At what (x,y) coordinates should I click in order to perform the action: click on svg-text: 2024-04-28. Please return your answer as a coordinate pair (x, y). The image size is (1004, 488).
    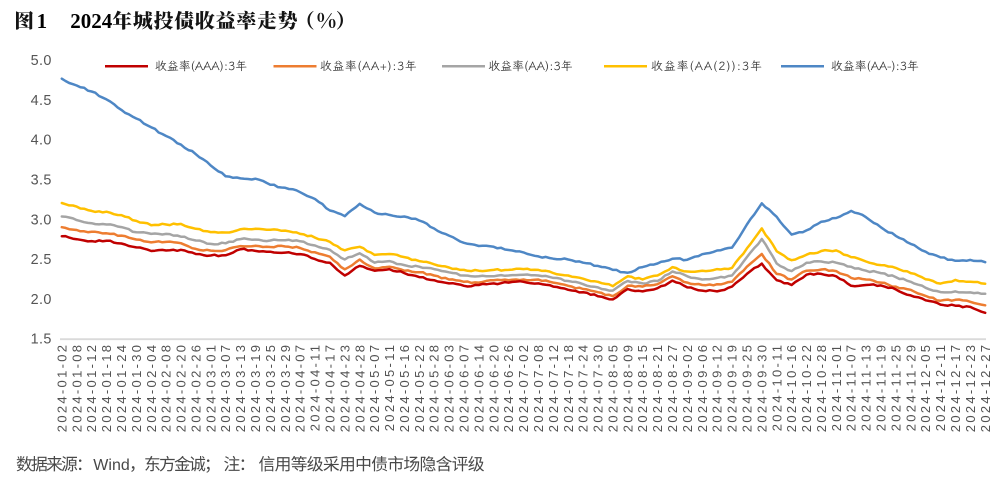
    Looking at the image, I should click on (359, 388).